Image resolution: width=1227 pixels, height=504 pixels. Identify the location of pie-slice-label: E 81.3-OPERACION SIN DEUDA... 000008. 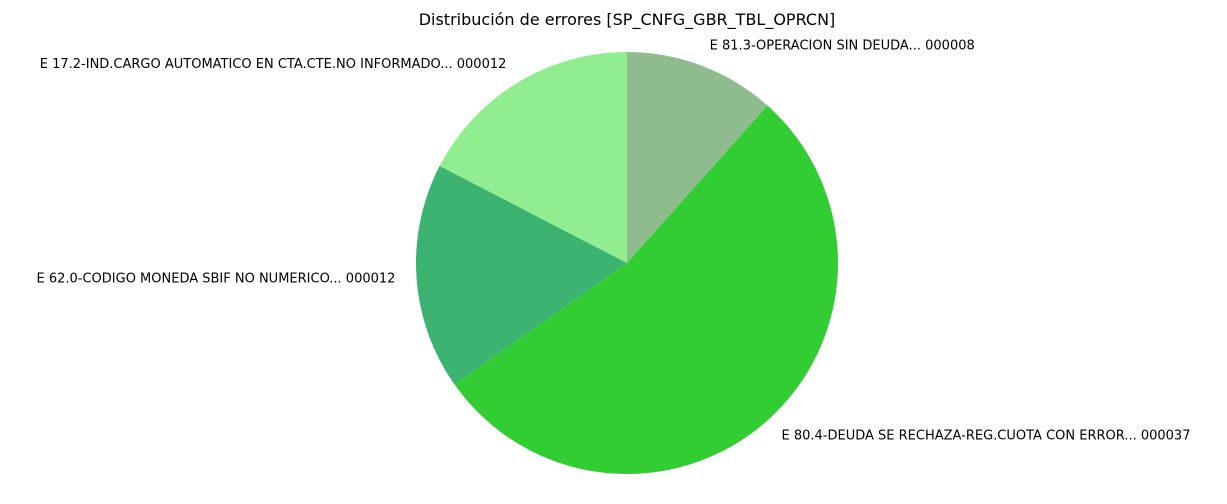
(842, 46).